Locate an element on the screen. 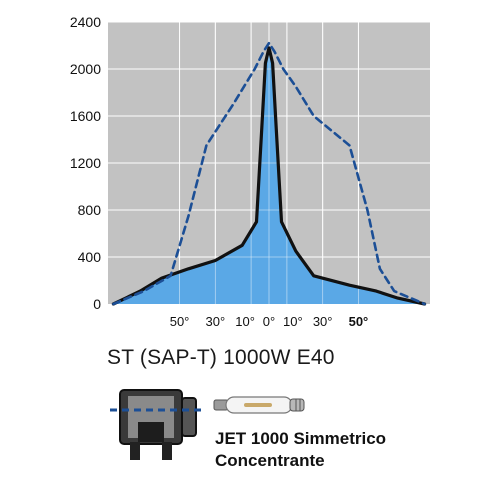 This screenshot has height=500, width=500. y-tick-label: 2400 is located at coordinates (85, 22).